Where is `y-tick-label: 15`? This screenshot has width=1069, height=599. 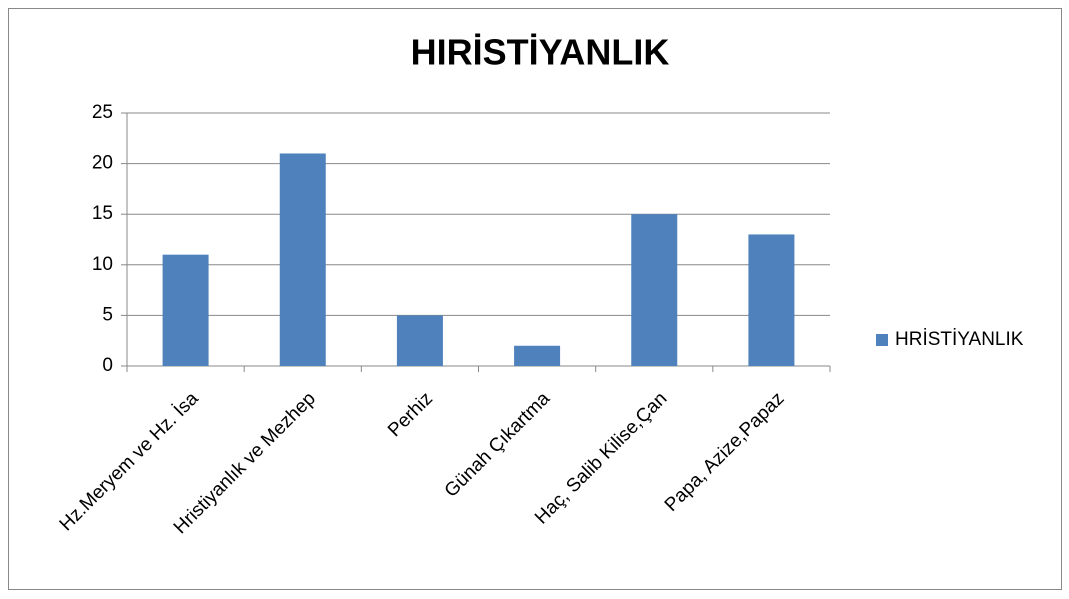 y-tick-label: 15 is located at coordinates (102, 213).